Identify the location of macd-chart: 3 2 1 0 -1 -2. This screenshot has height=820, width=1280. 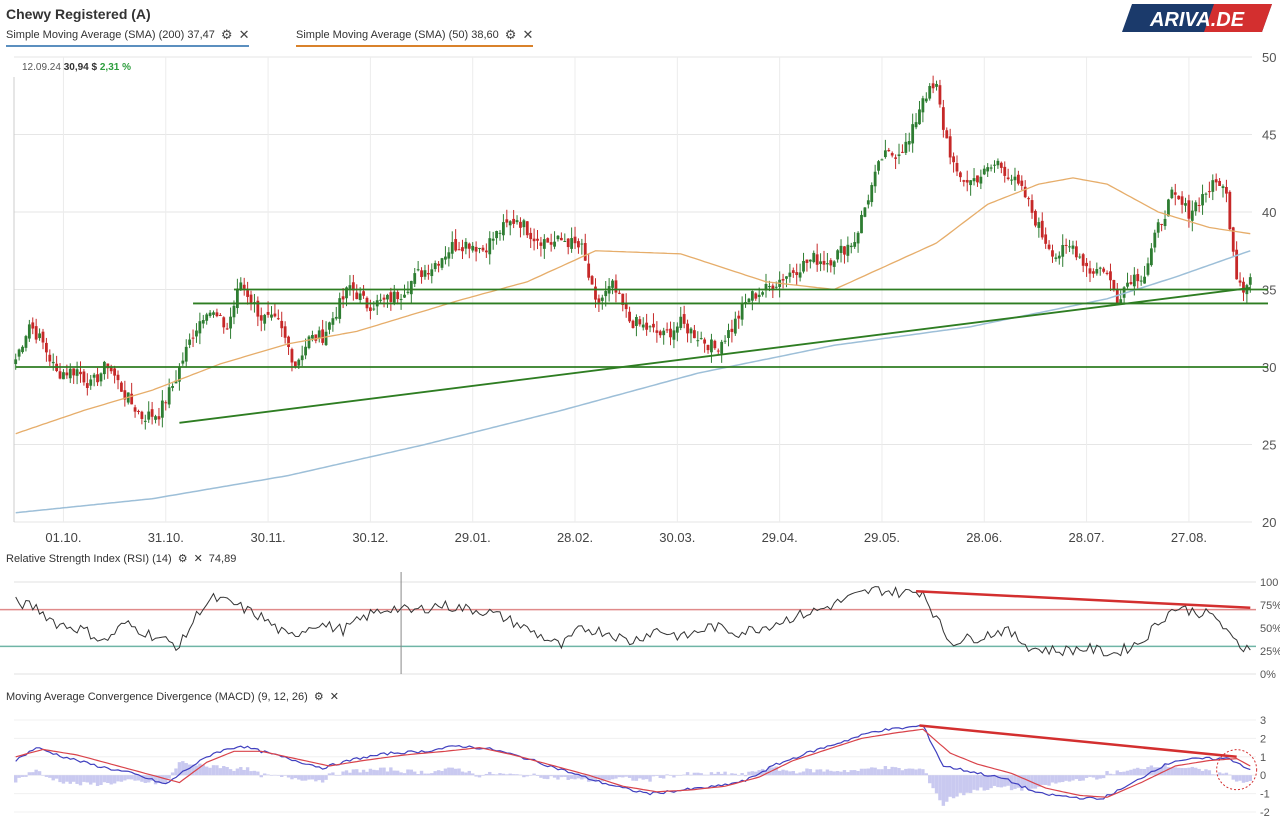
(640, 765).